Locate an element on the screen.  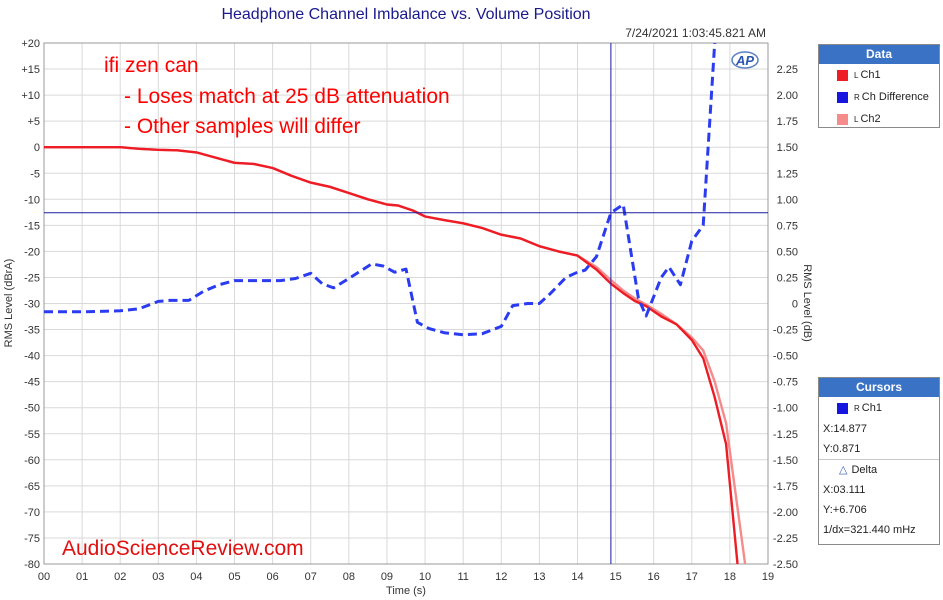
y-tick-label: +15 is located at coordinates (30, 70).